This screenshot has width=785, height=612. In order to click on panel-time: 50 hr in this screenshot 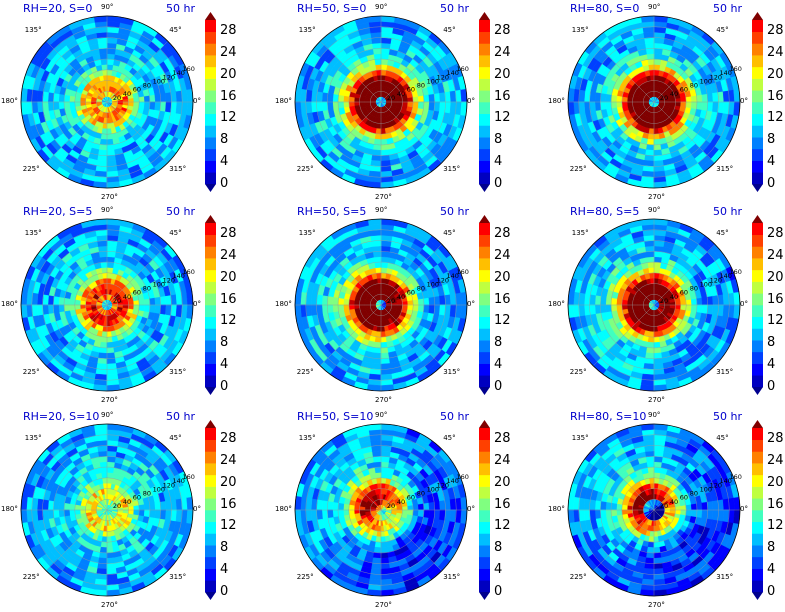, I will do `click(454, 8)`.